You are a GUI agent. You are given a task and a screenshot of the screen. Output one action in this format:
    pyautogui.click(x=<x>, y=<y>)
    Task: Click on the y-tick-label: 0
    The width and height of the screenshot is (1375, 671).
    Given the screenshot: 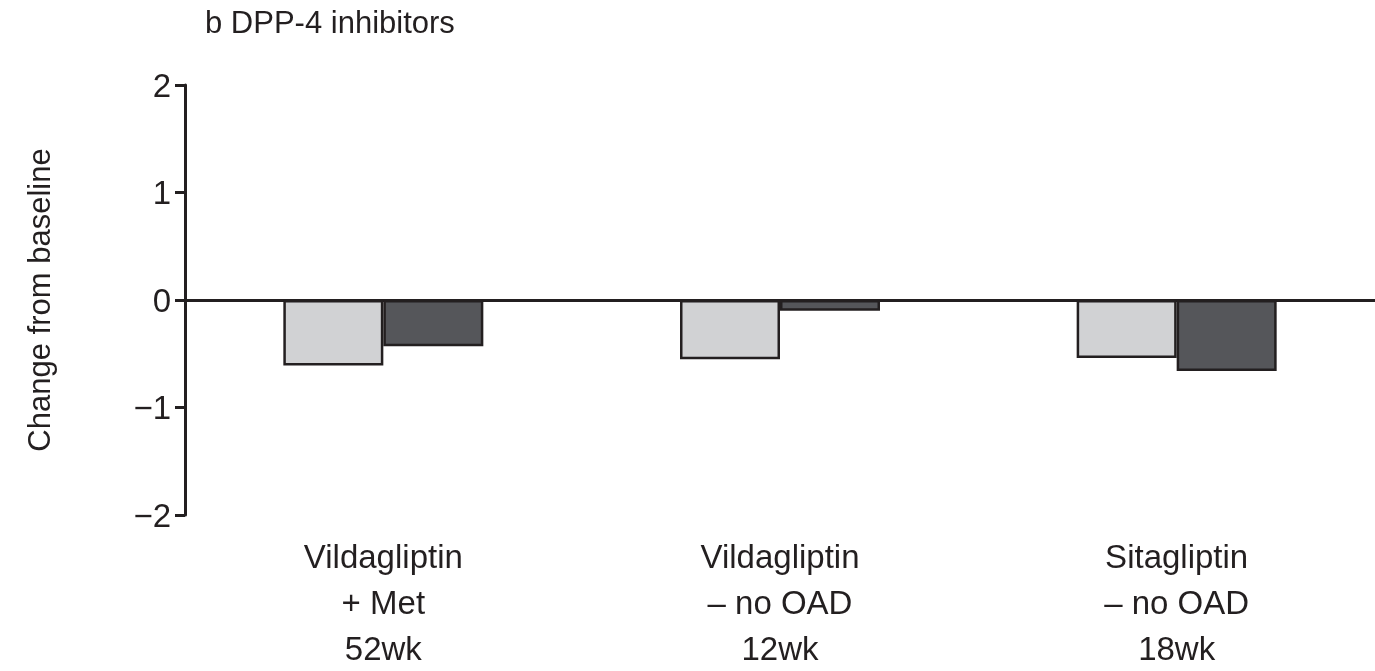 What is the action you would take?
    pyautogui.click(x=161, y=300)
    